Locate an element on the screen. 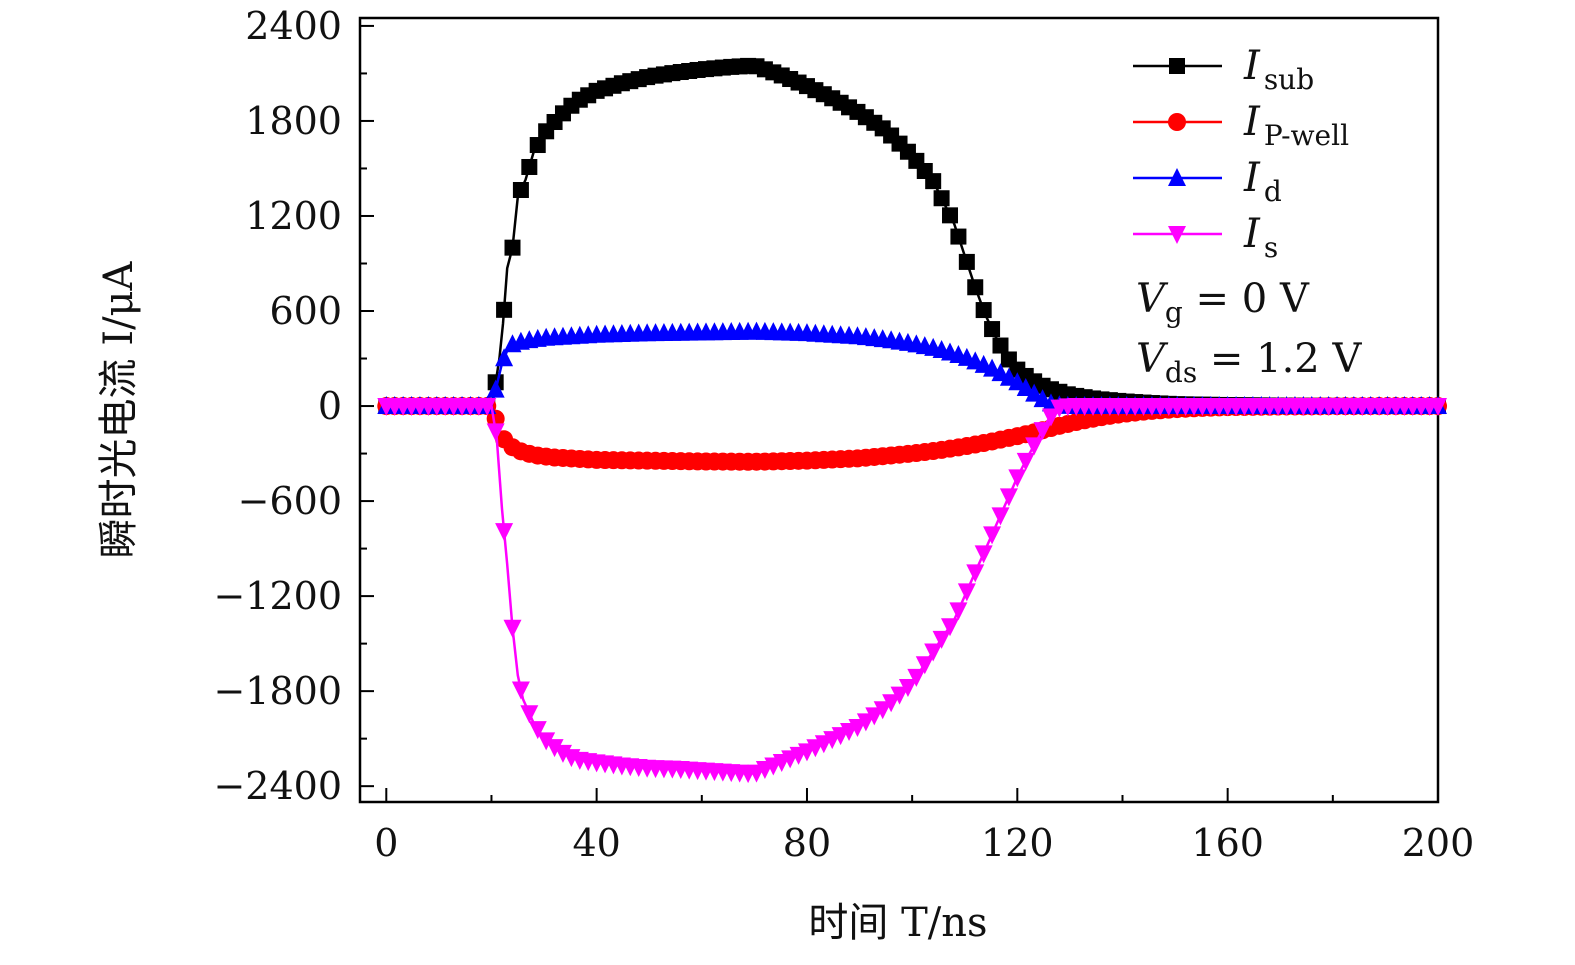 This screenshot has height=965, width=1575. y-tick-label: −600 is located at coordinates (290, 501).